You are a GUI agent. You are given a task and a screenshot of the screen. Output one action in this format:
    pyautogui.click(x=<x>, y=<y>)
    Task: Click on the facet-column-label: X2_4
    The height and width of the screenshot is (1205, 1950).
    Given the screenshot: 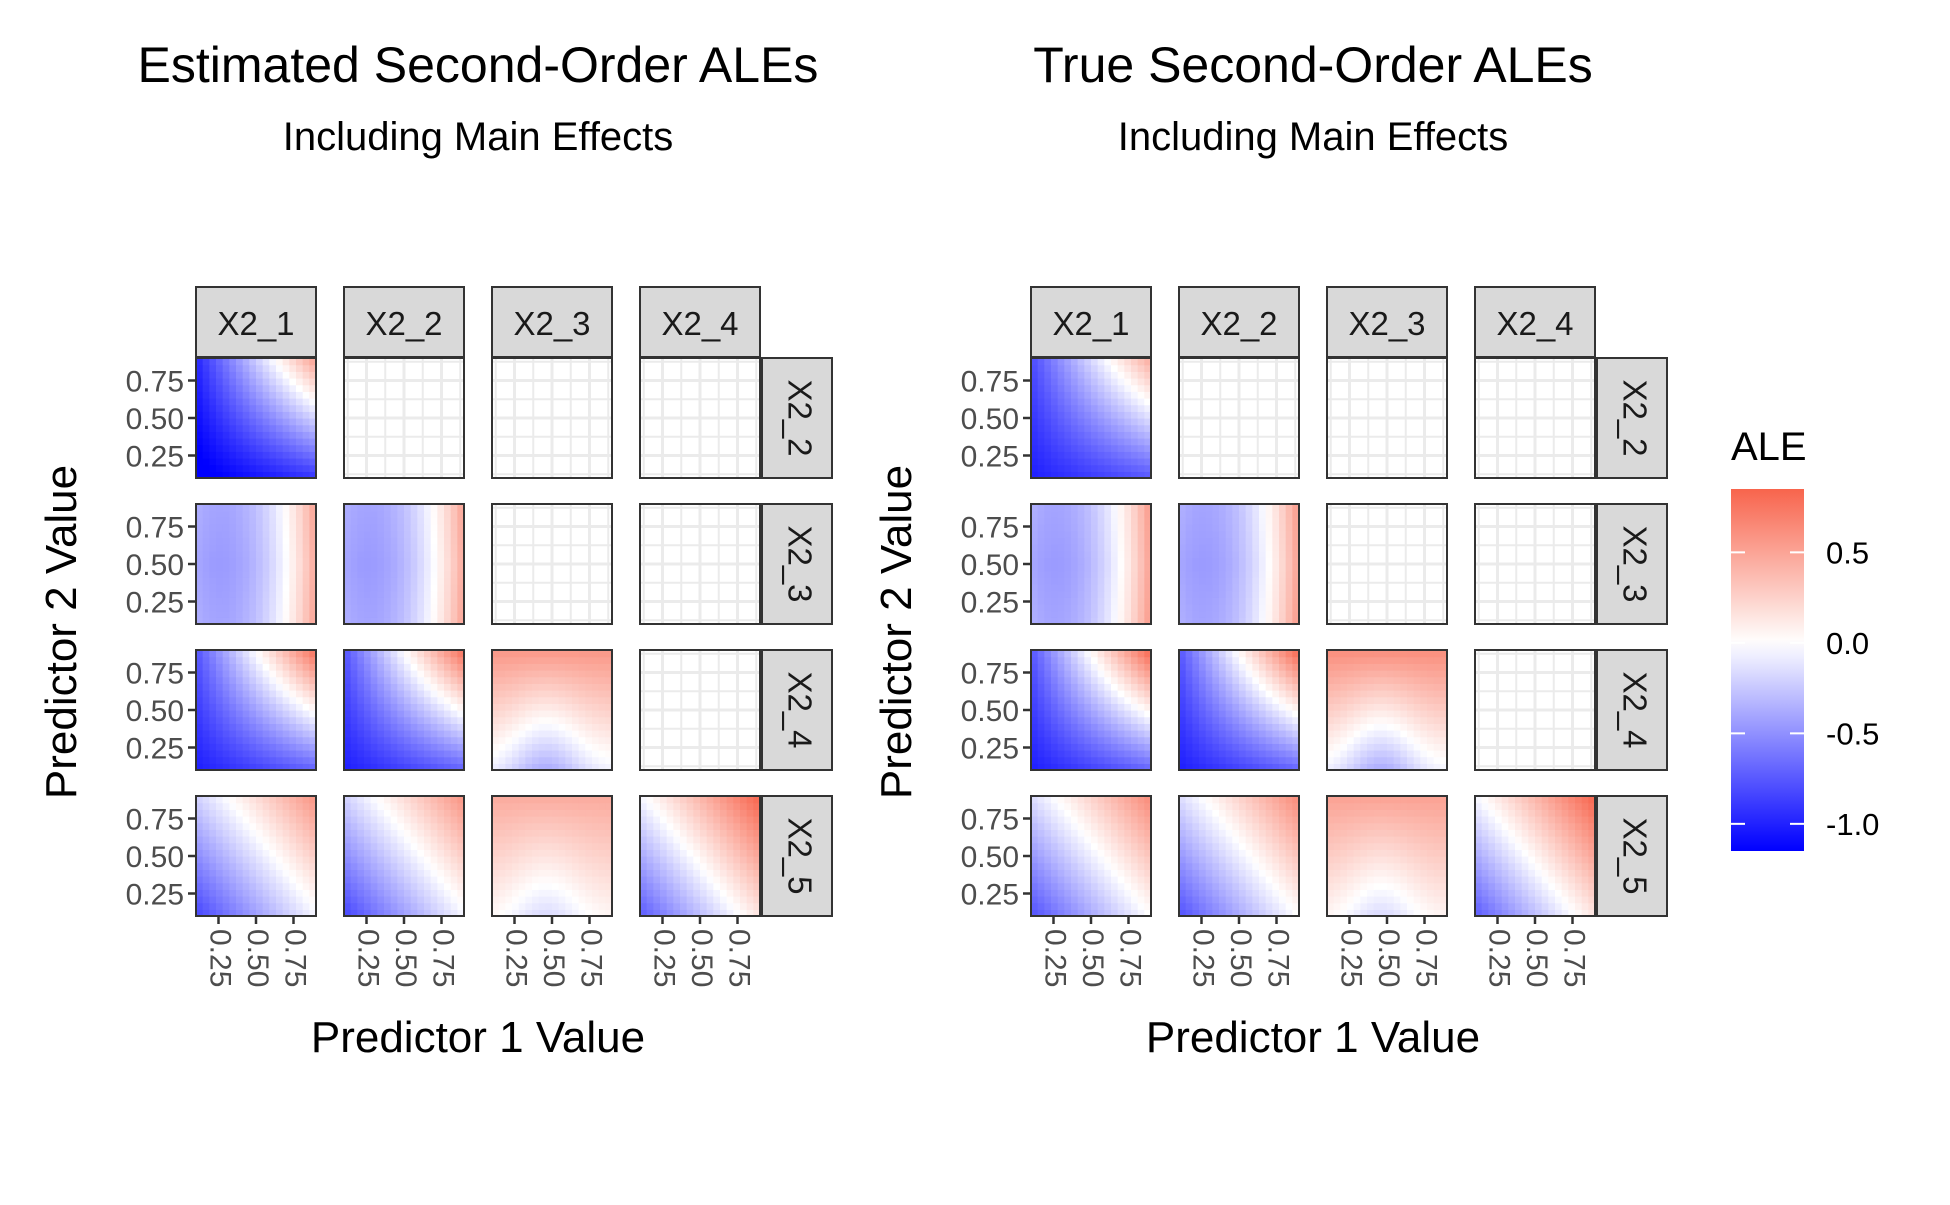 What is the action you would take?
    pyautogui.click(x=699, y=323)
    